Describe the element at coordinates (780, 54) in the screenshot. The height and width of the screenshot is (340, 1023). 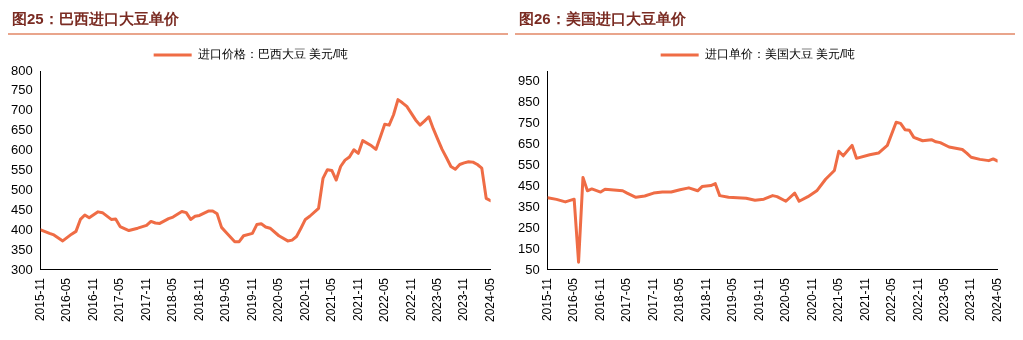
I see `legend-label: 进口单价：美国大豆 美元/吨` at that location.